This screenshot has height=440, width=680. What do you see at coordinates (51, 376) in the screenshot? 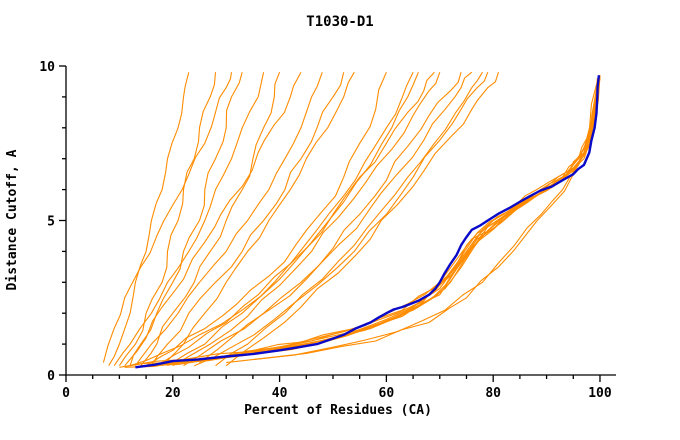
I see `y-tick-label: 0` at bounding box center [51, 376].